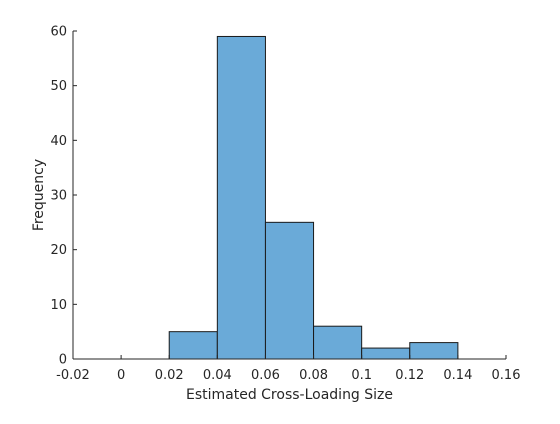 The width and height of the screenshot is (560, 424). What do you see at coordinates (58, 141) in the screenshot?
I see `y-tick-label: 40` at bounding box center [58, 141].